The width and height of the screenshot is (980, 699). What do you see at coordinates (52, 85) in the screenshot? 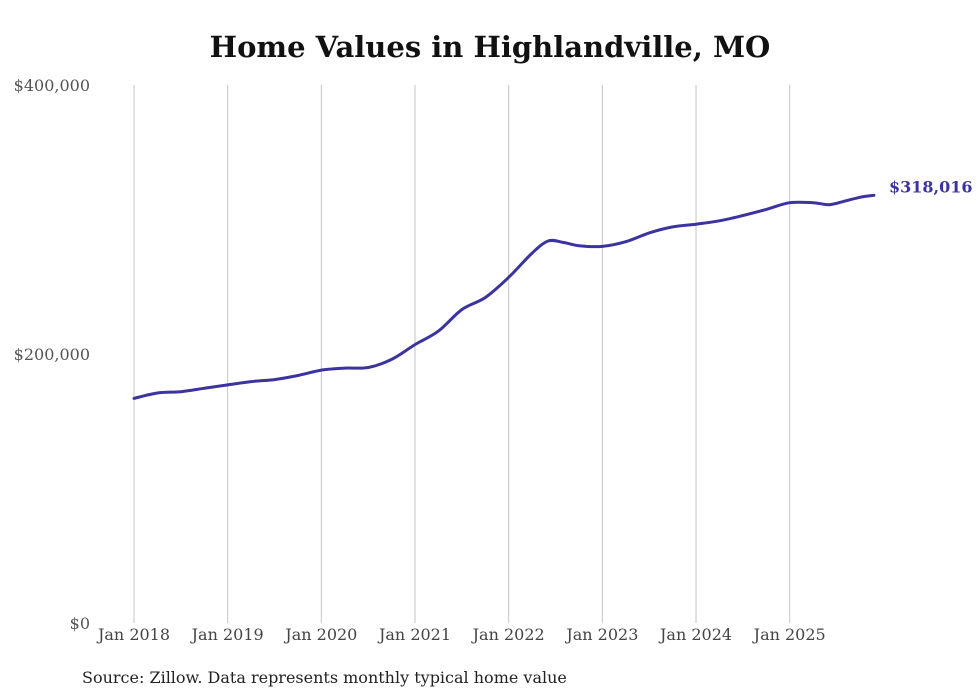
I see `y-tick-label: $400,000` at bounding box center [52, 85].